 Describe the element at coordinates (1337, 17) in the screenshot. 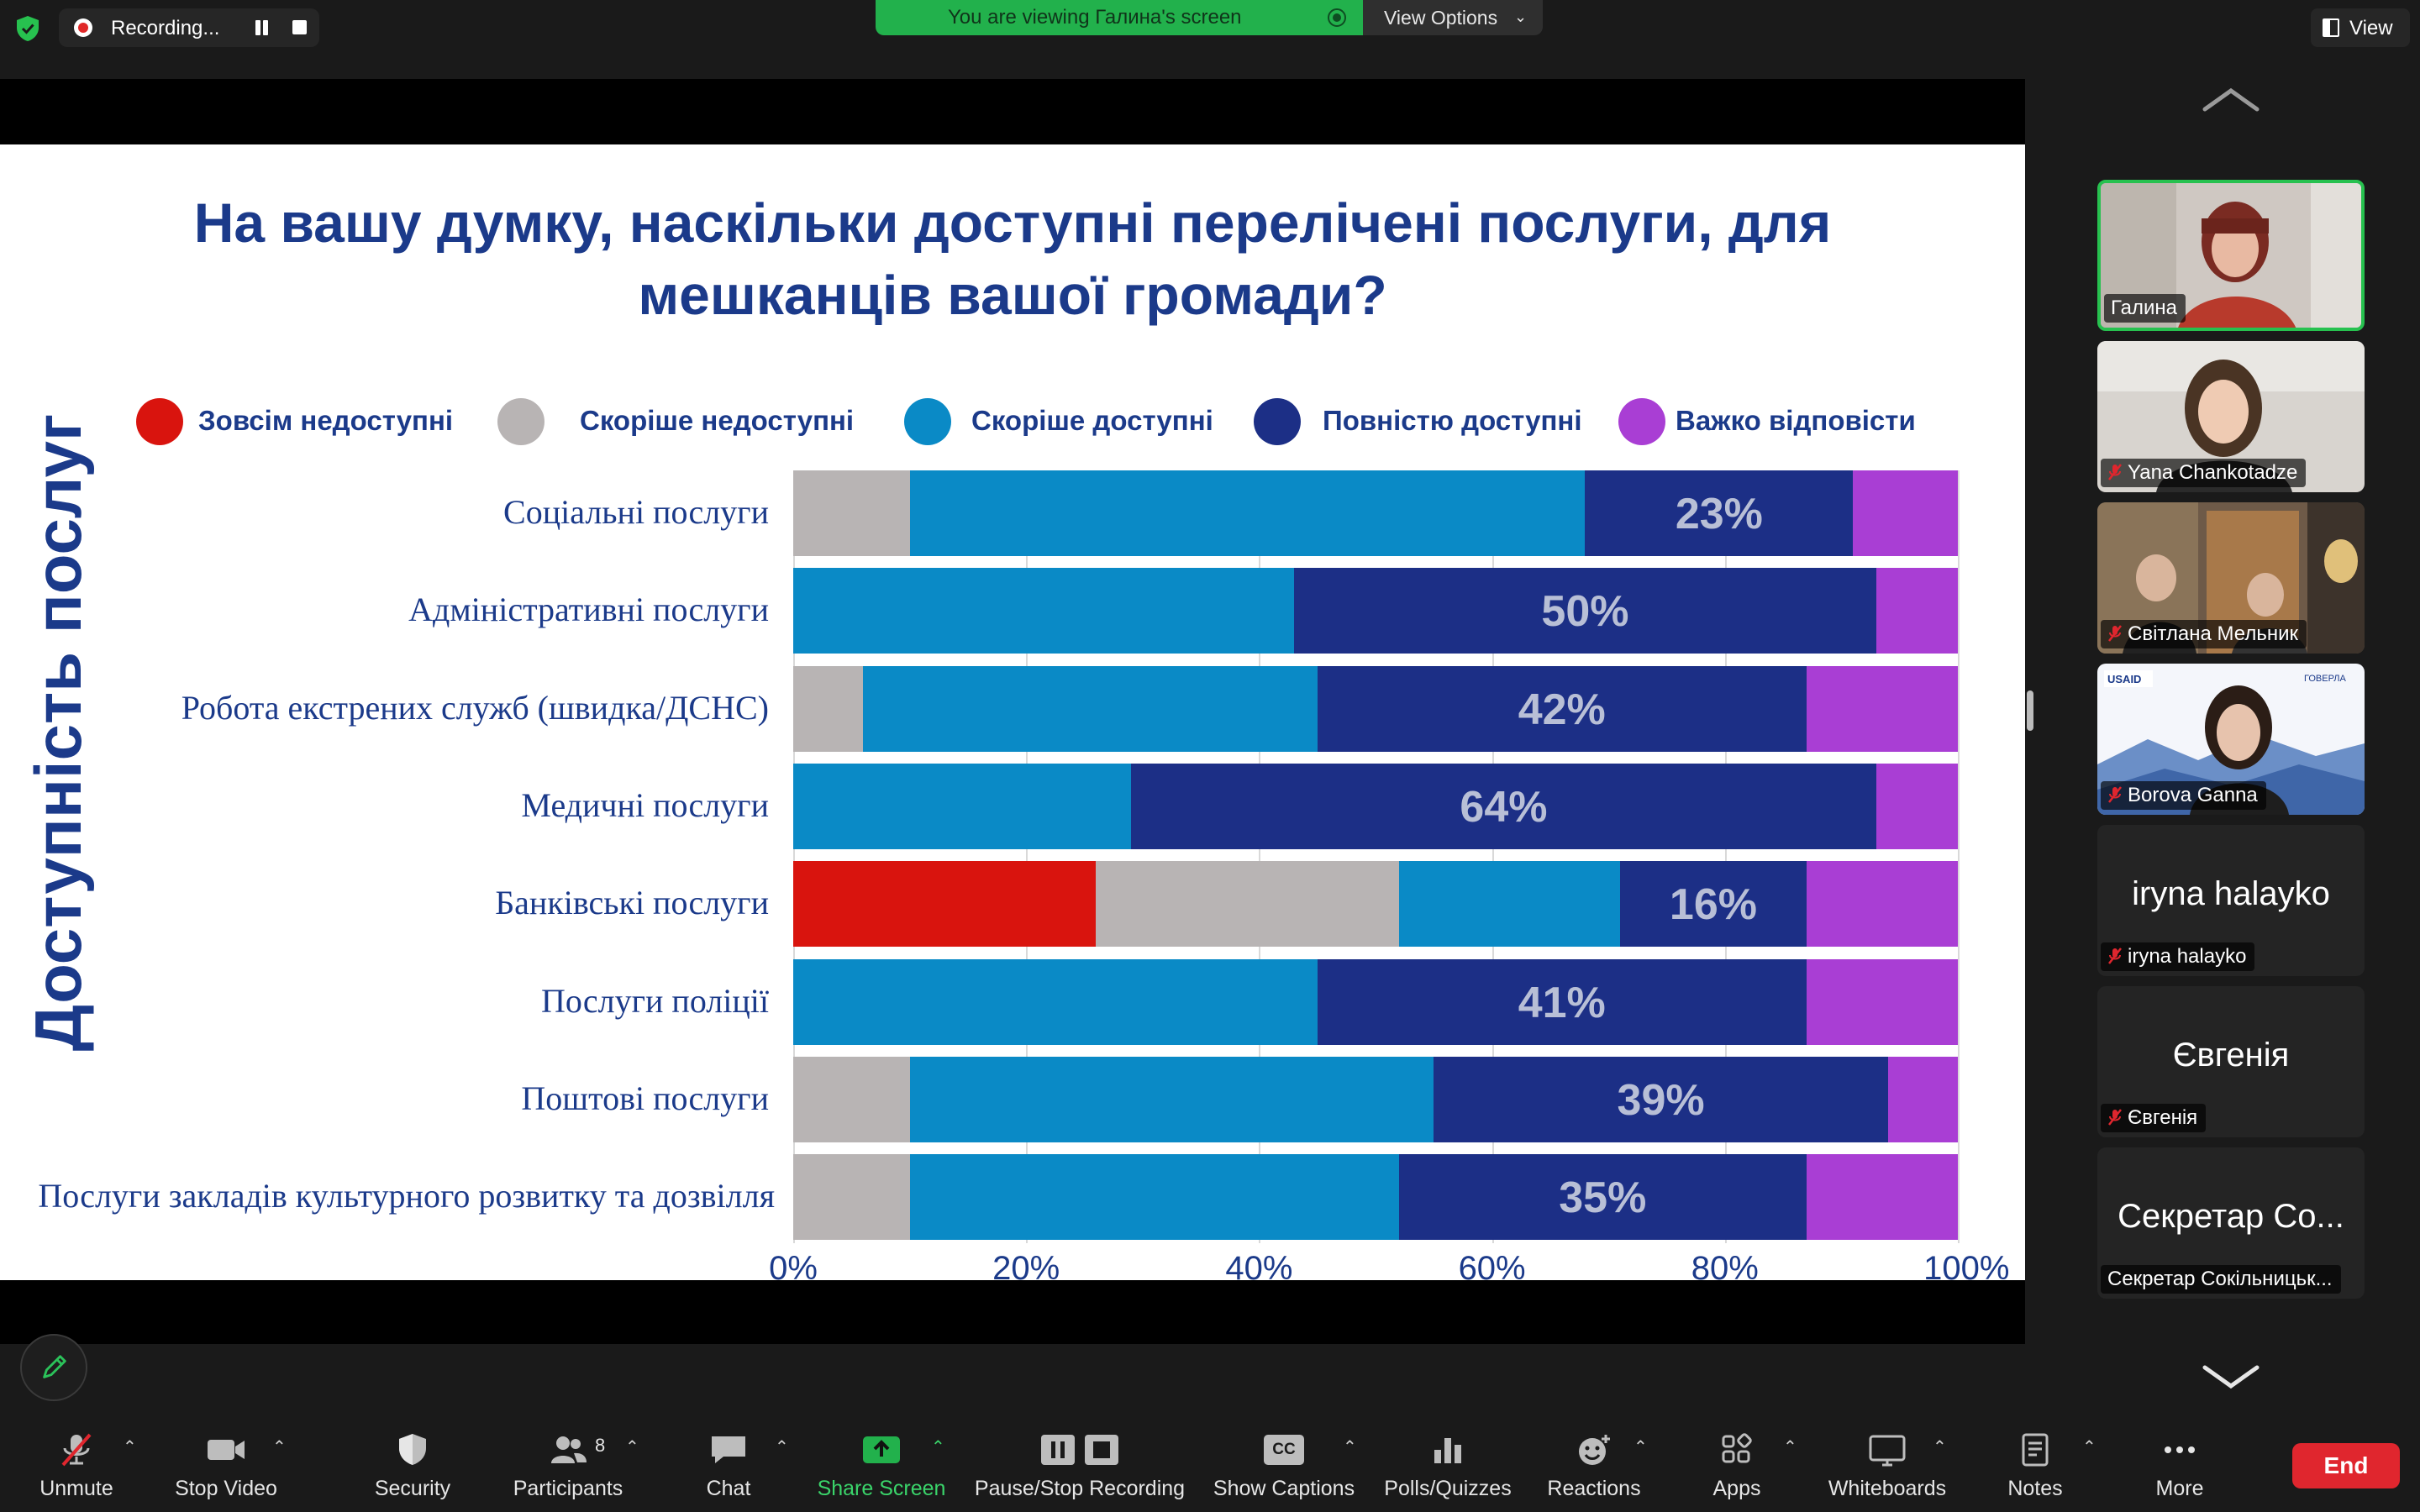

I see `screen-share-status-icon` at that location.